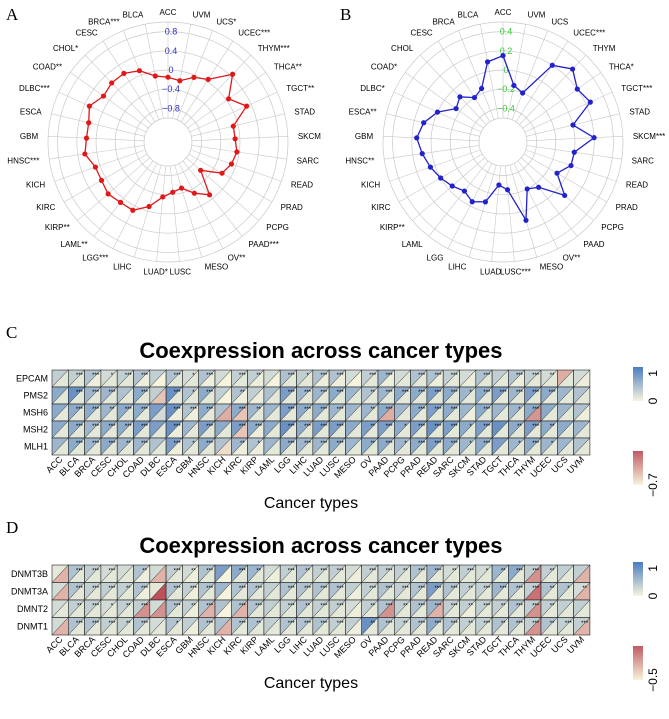 The height and width of the screenshot is (719, 669). I want to click on category-label: MESO, so click(217, 267).